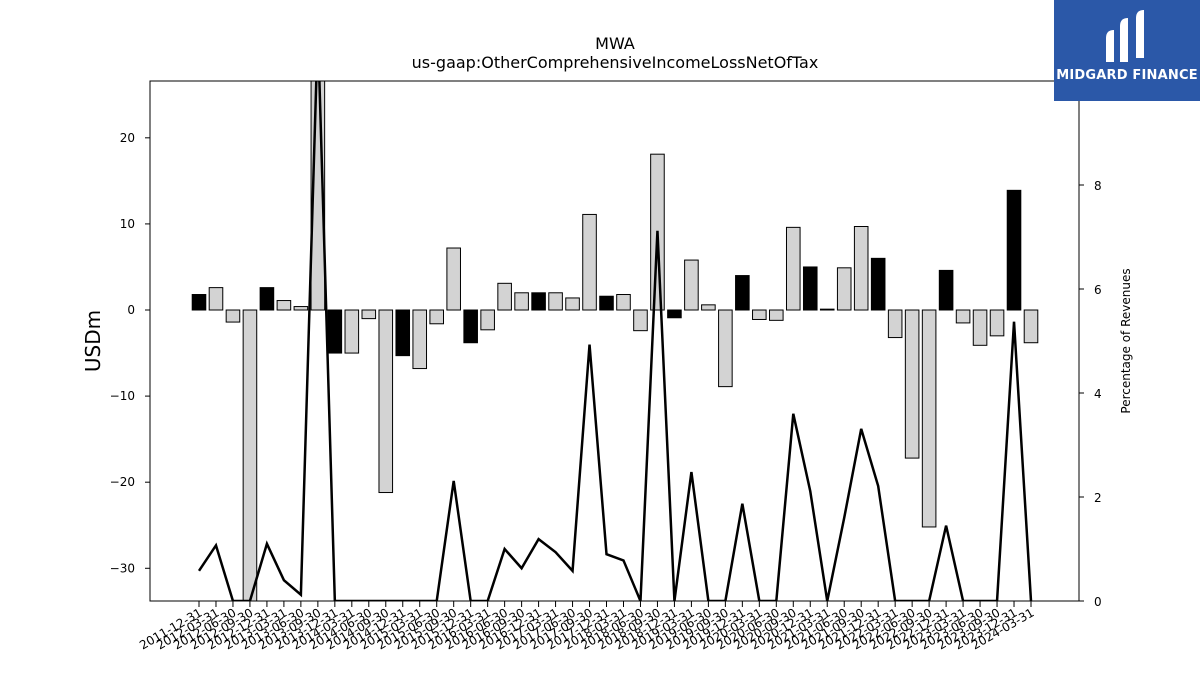 The width and height of the screenshot is (1200, 675). What do you see at coordinates (1098, 290) in the screenshot?
I see `y2-tick-label: 6` at bounding box center [1098, 290].